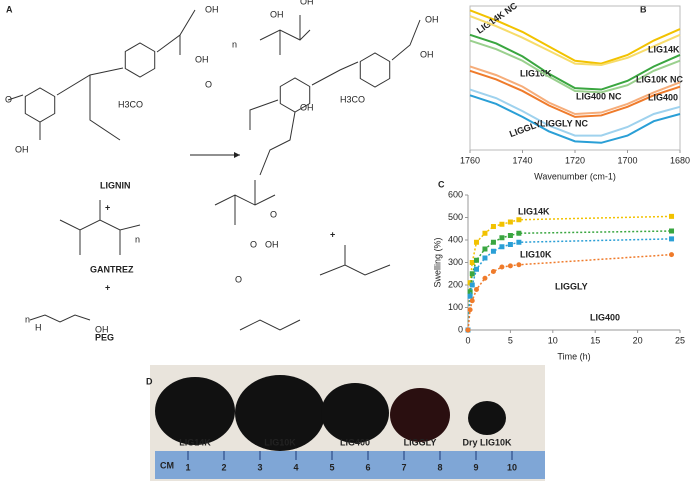 This screenshot has width=696, height=481. What do you see at coordinates (575, 160) in the screenshot?
I see `x-tick-label: 1720` at bounding box center [575, 160].